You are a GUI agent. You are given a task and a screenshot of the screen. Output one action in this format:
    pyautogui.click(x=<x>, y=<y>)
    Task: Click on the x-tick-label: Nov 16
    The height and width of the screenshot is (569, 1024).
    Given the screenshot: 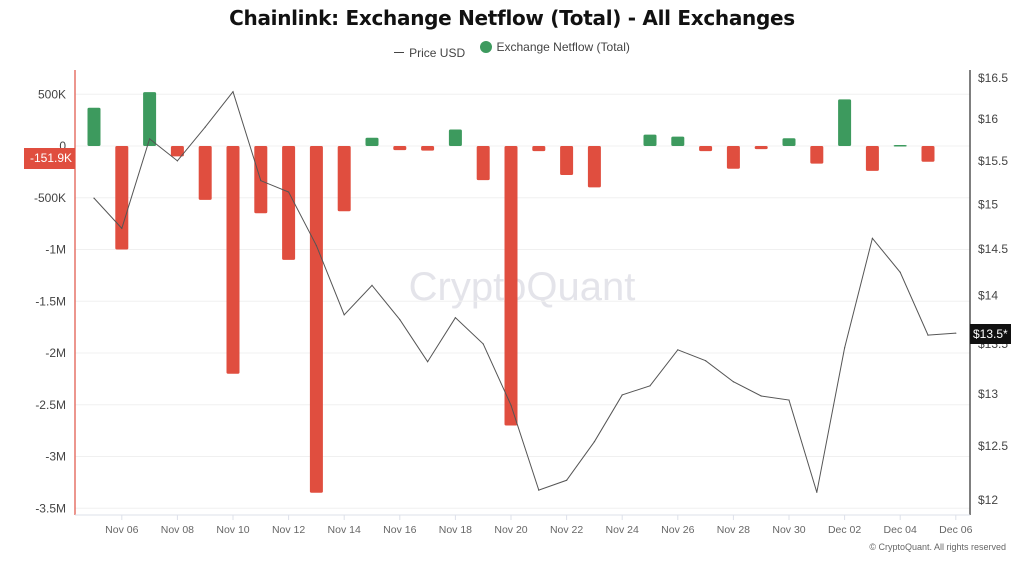 What is the action you would take?
    pyautogui.click(x=399, y=530)
    